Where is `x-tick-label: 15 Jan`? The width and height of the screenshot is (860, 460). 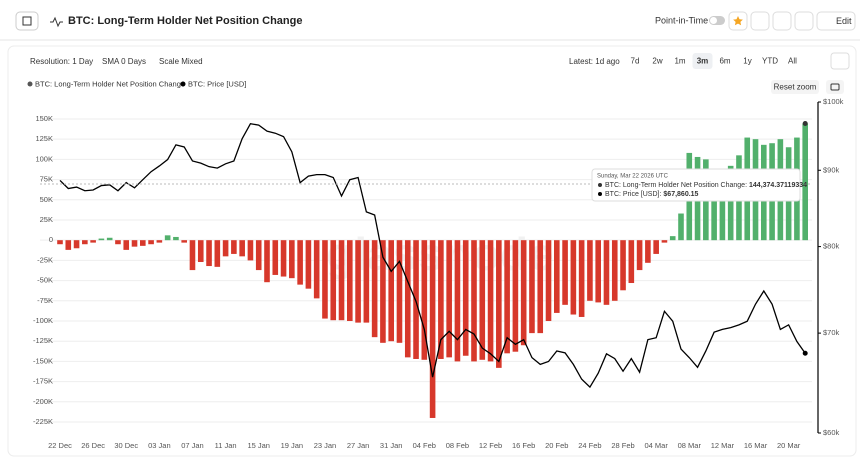
x-tick-label: 15 Jan is located at coordinates (258, 445).